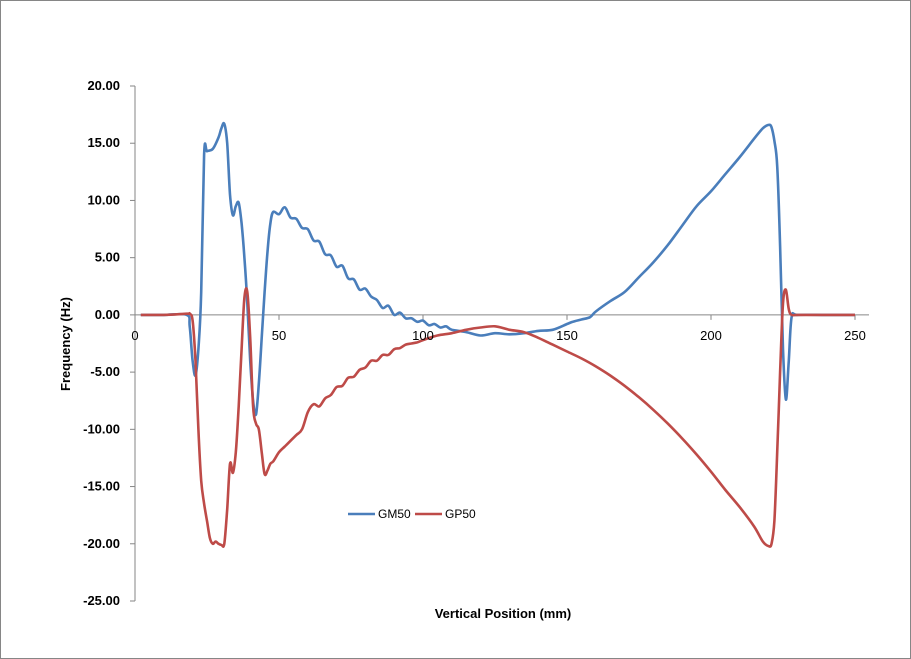 The width and height of the screenshot is (911, 659). I want to click on x-tick-label: 250, so click(855, 335).